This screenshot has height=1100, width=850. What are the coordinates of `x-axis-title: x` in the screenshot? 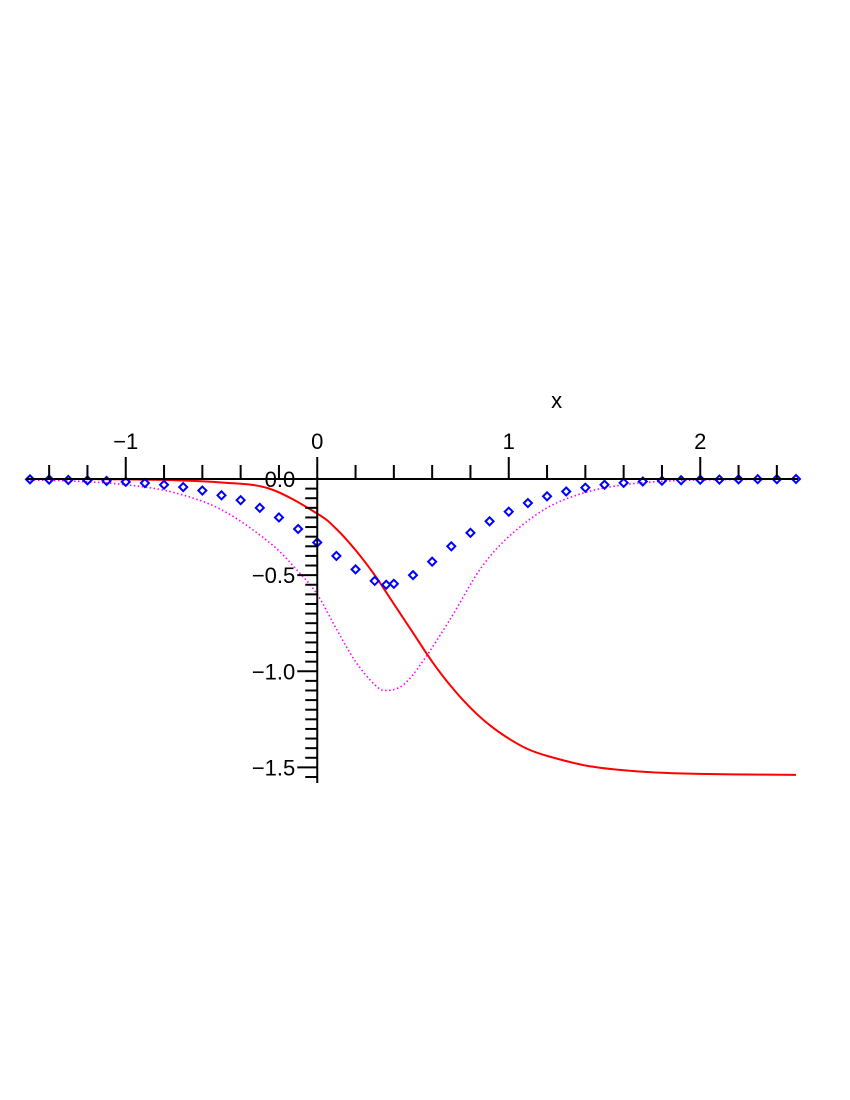 It's located at (556, 400).